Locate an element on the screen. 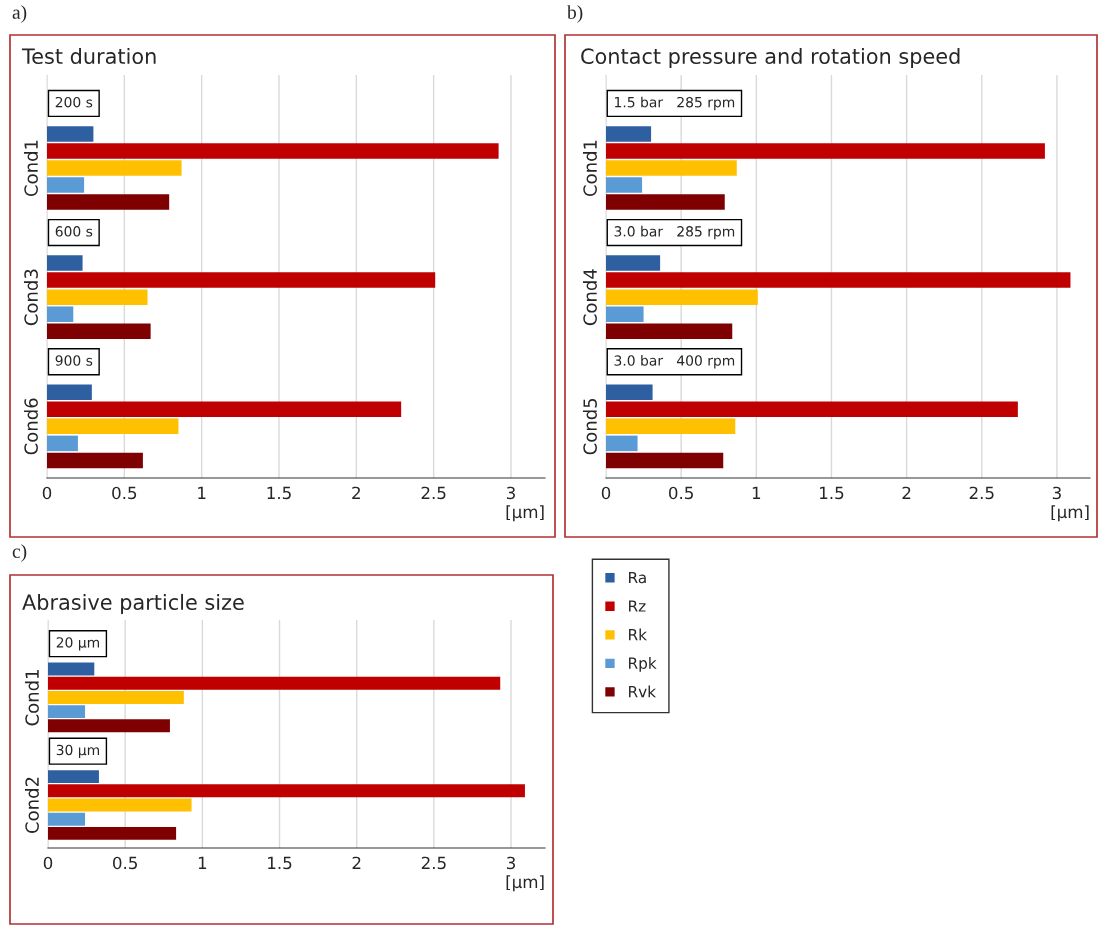  annotation: 3.0 bar 285 rpm is located at coordinates (674, 232).